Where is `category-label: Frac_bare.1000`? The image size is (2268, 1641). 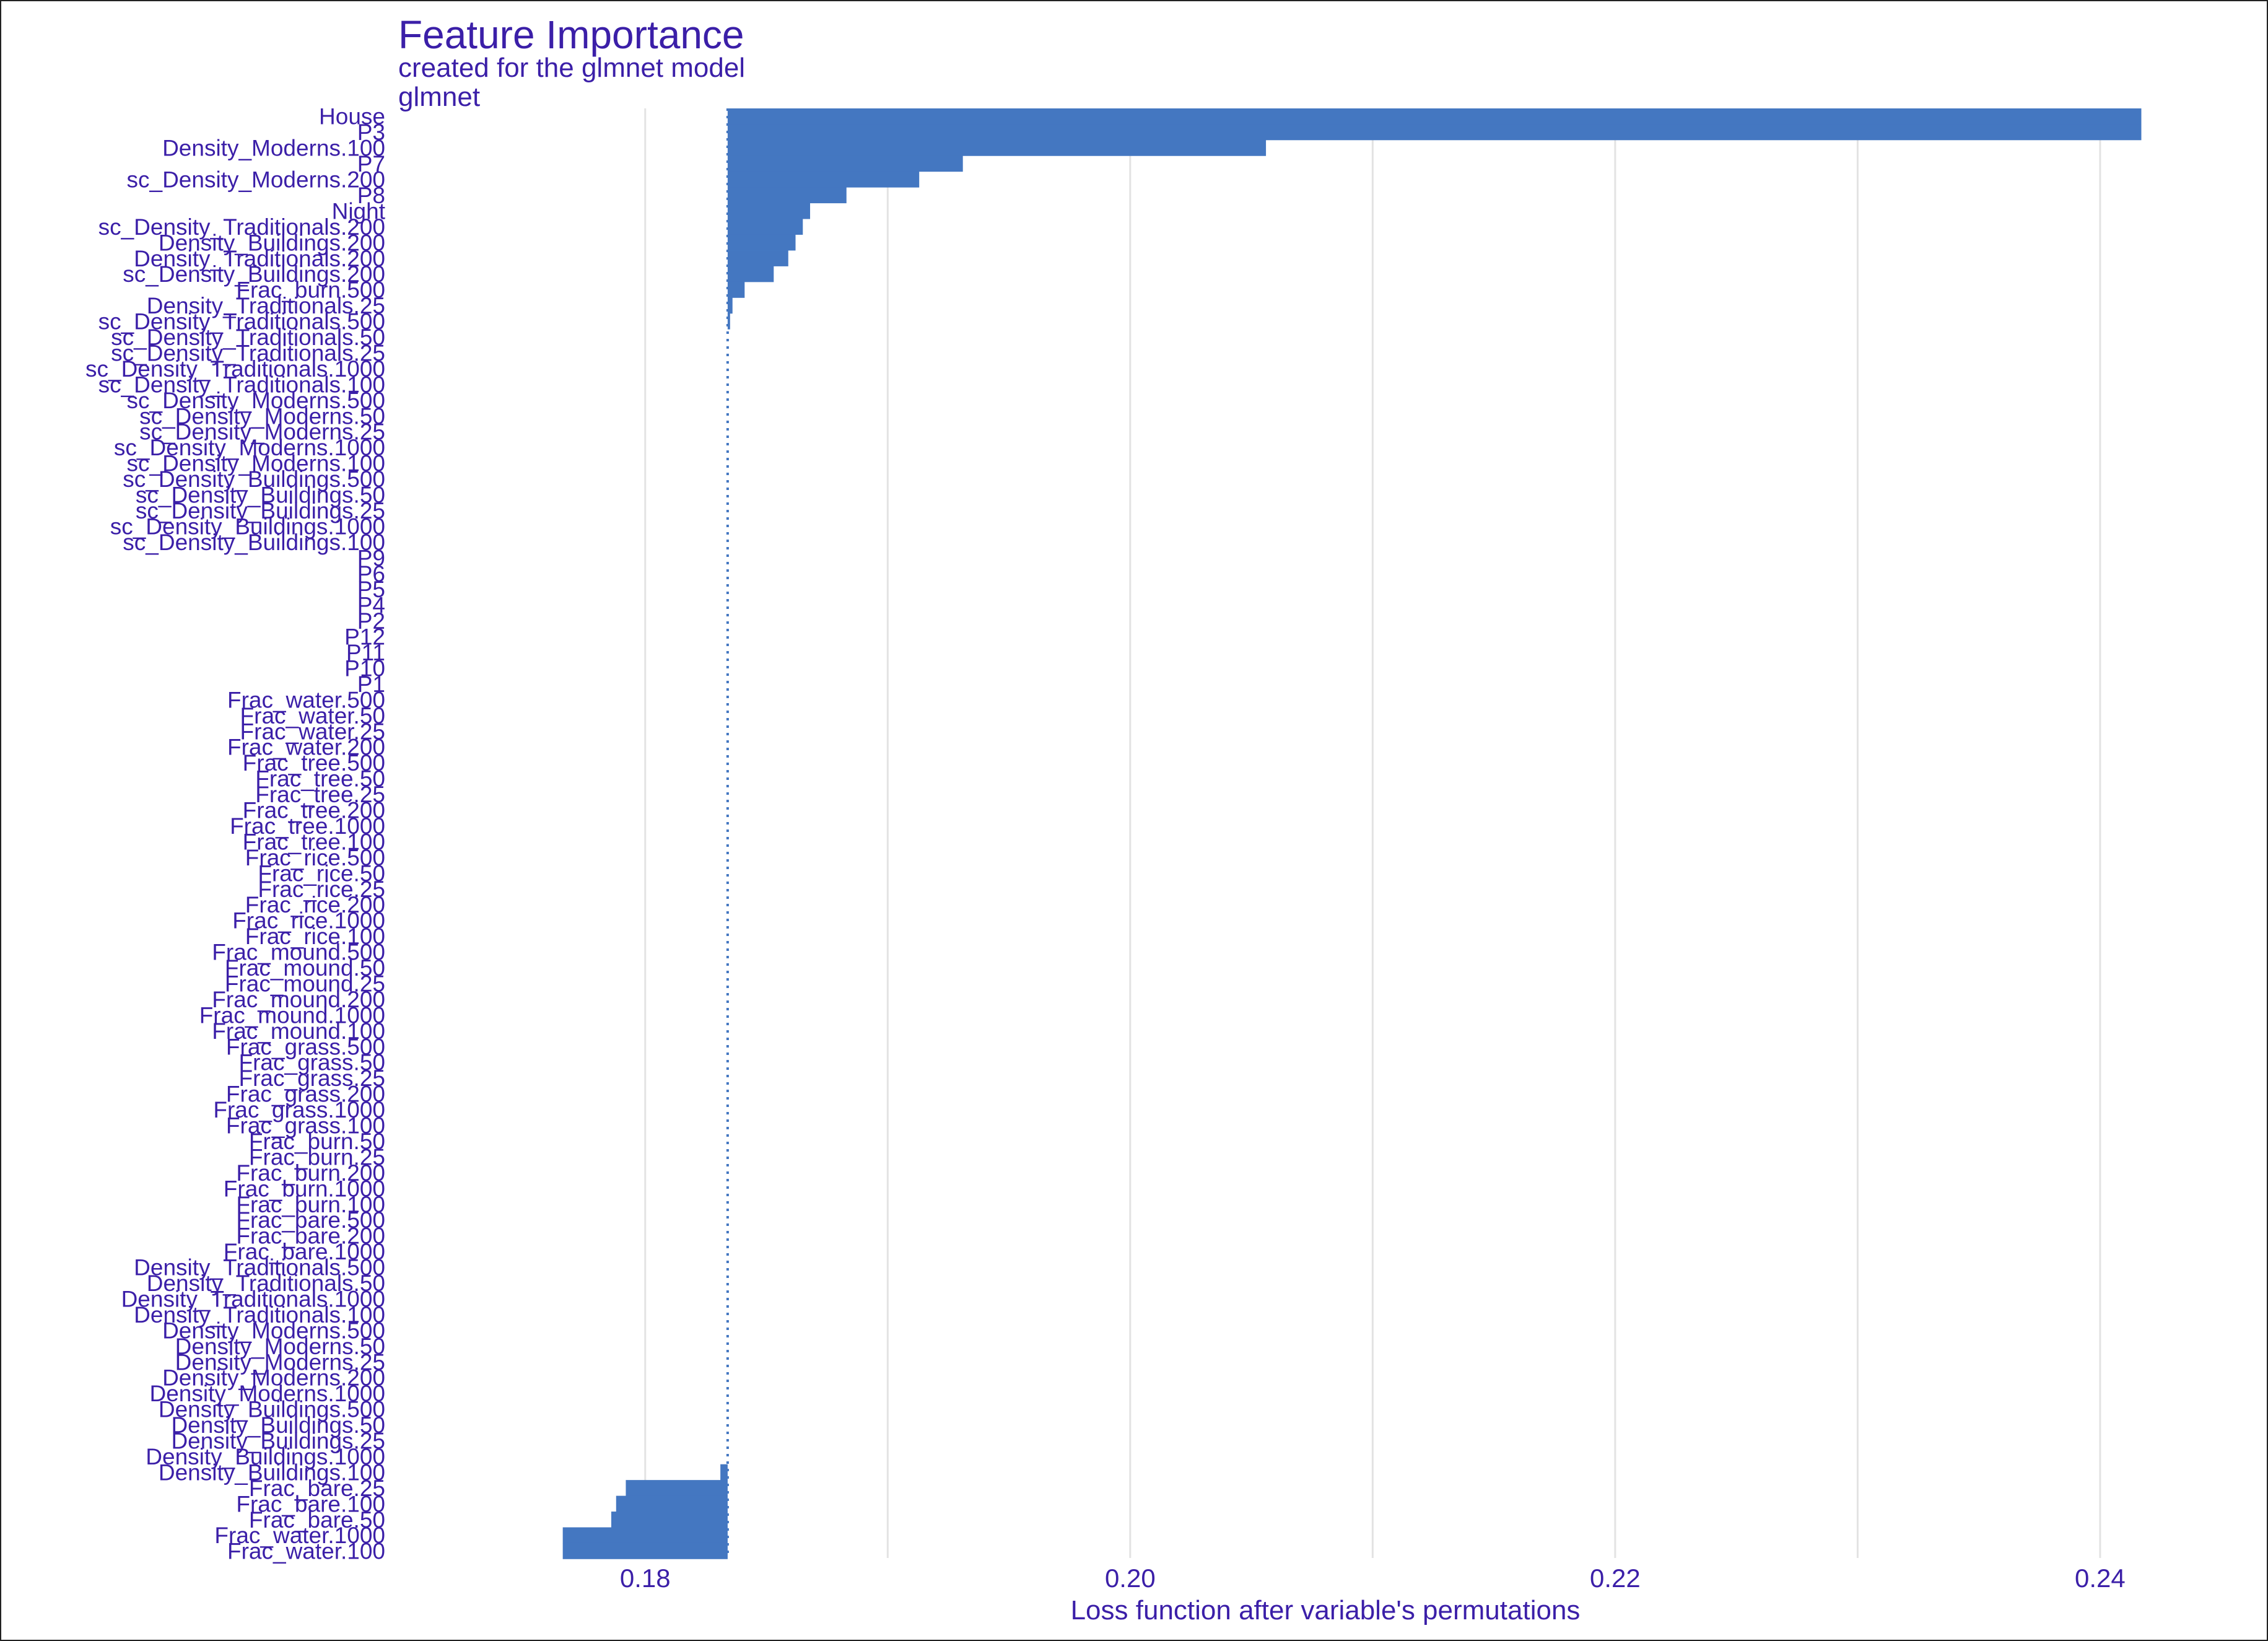
category-label: Frac_bare.1000 is located at coordinates (304, 1251).